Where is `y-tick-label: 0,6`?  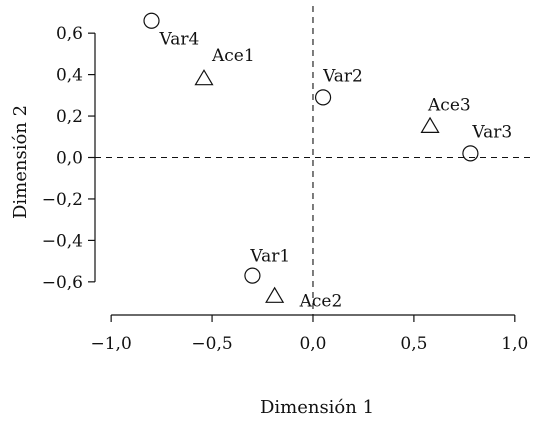 y-tick-label: 0,6 is located at coordinates (69, 34).